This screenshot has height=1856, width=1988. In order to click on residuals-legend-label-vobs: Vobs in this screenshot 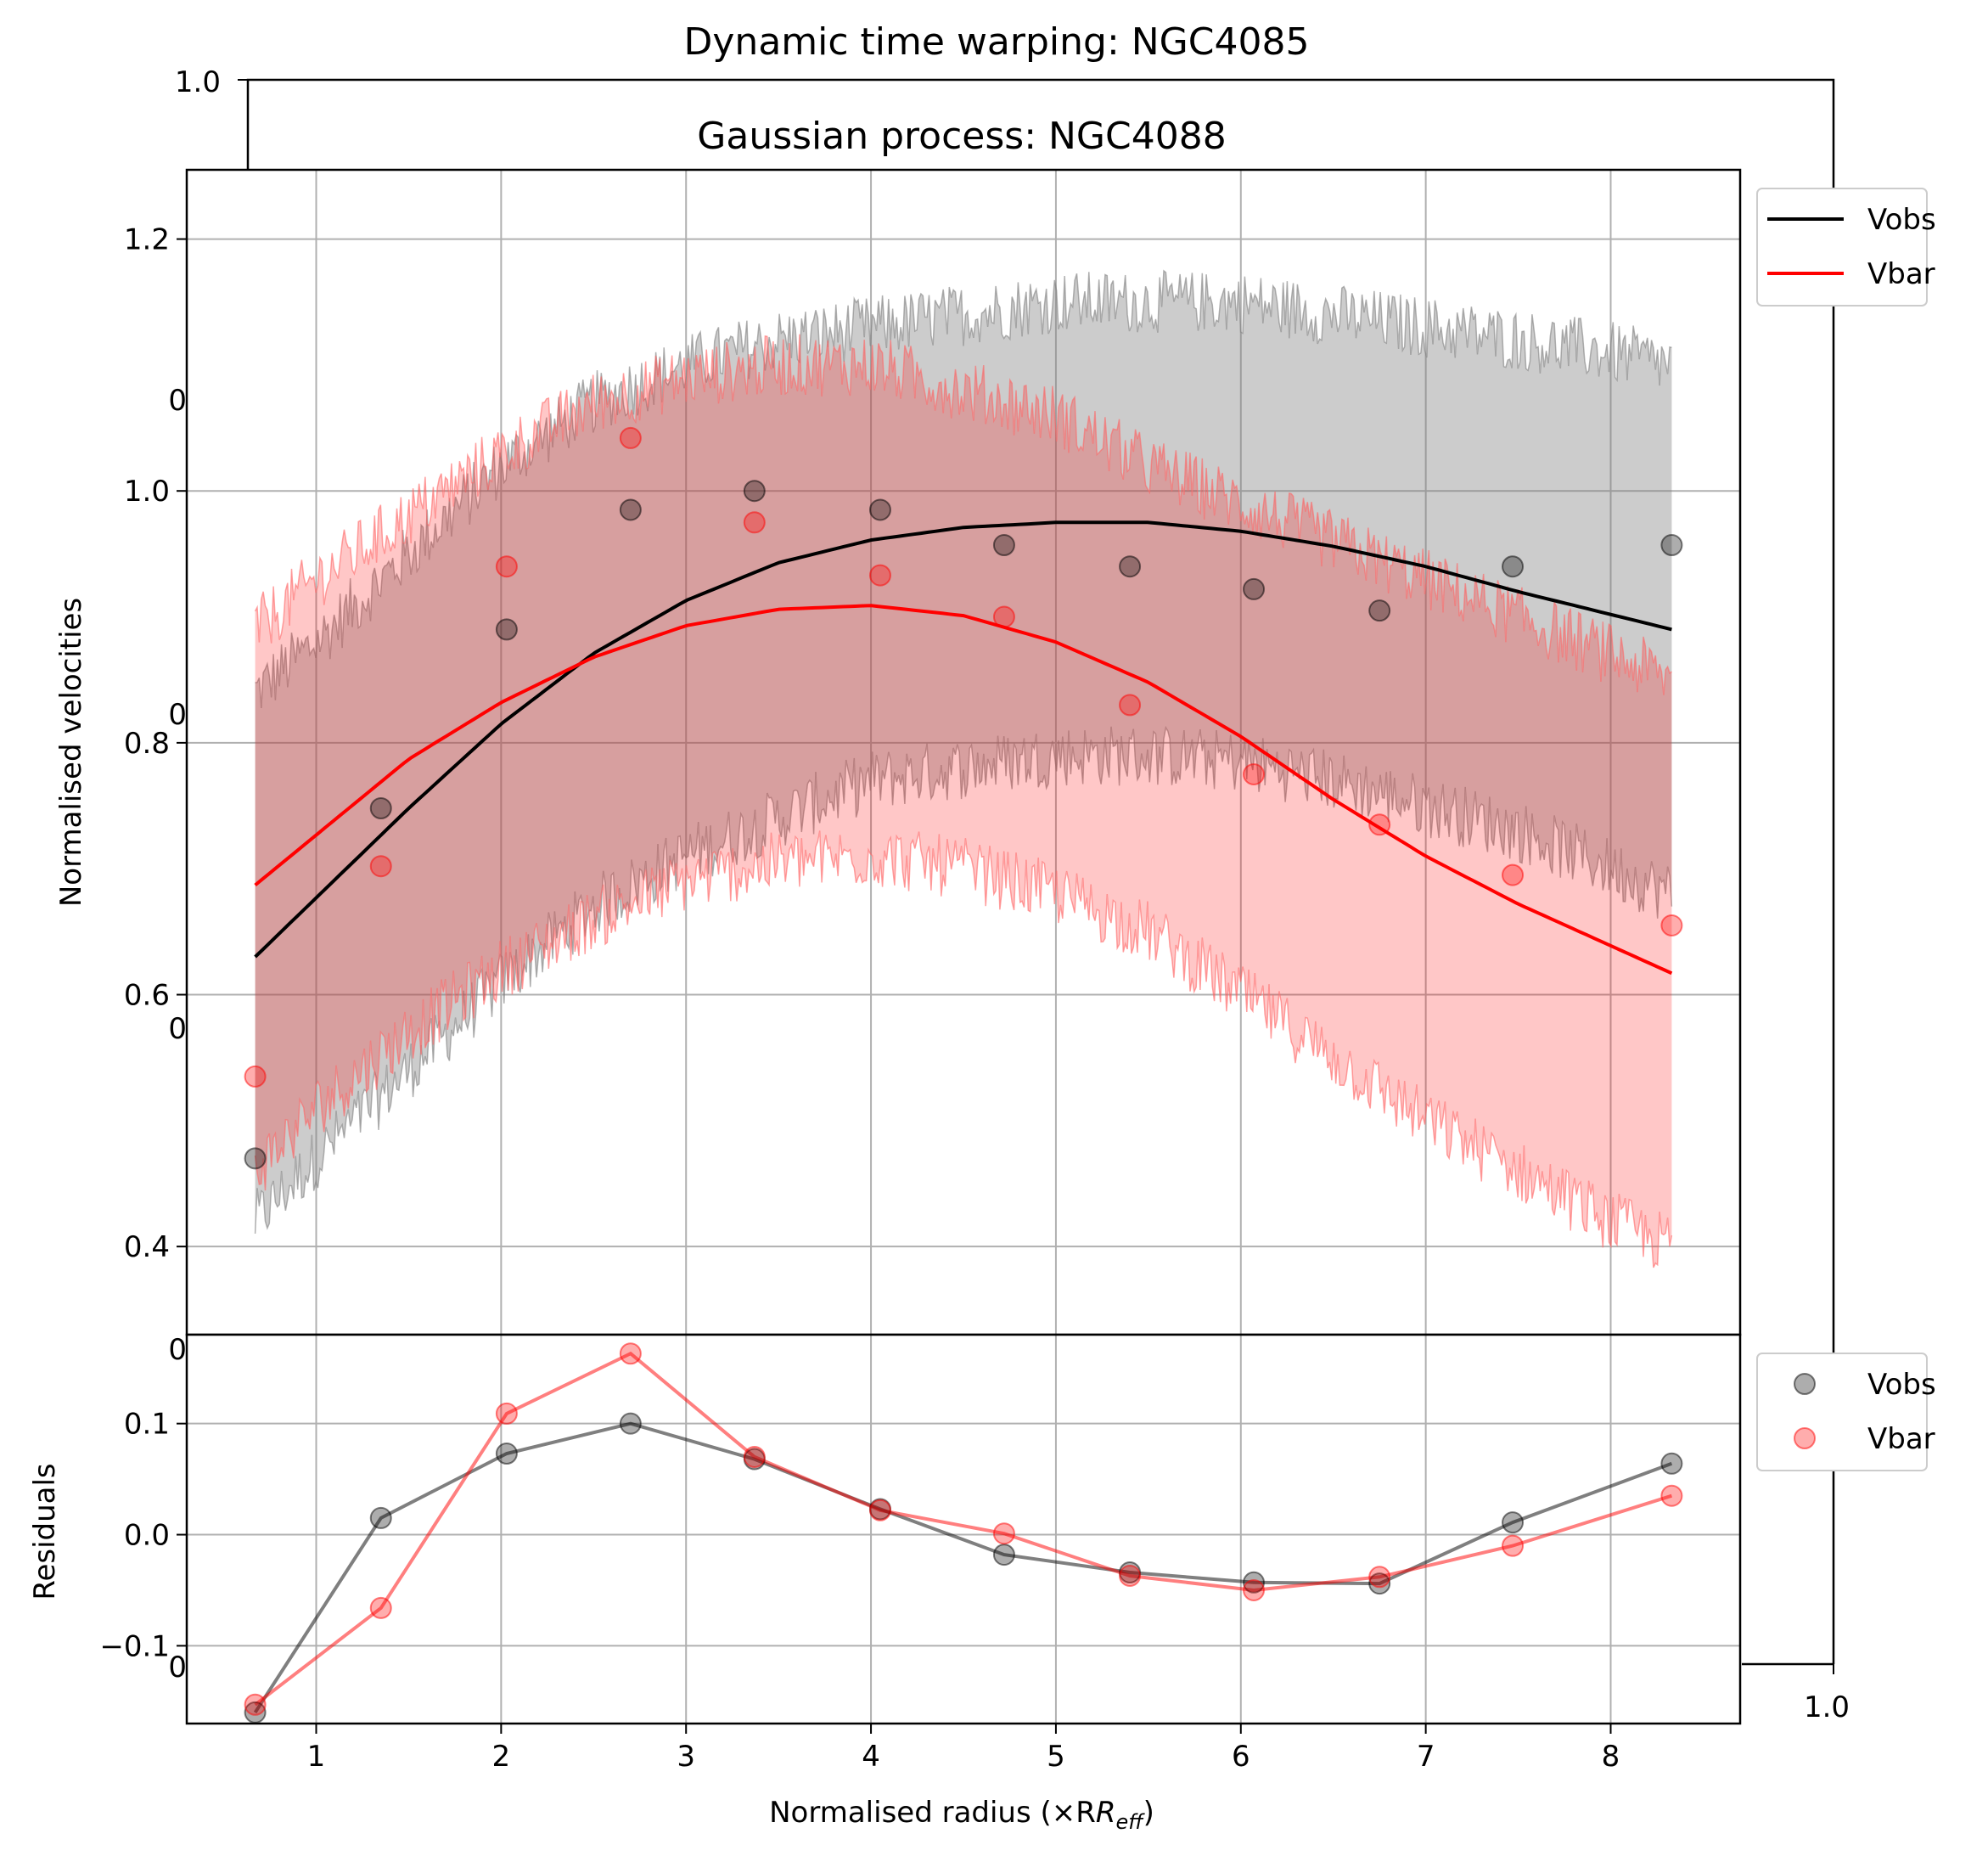, I will do `click(1901, 1385)`.